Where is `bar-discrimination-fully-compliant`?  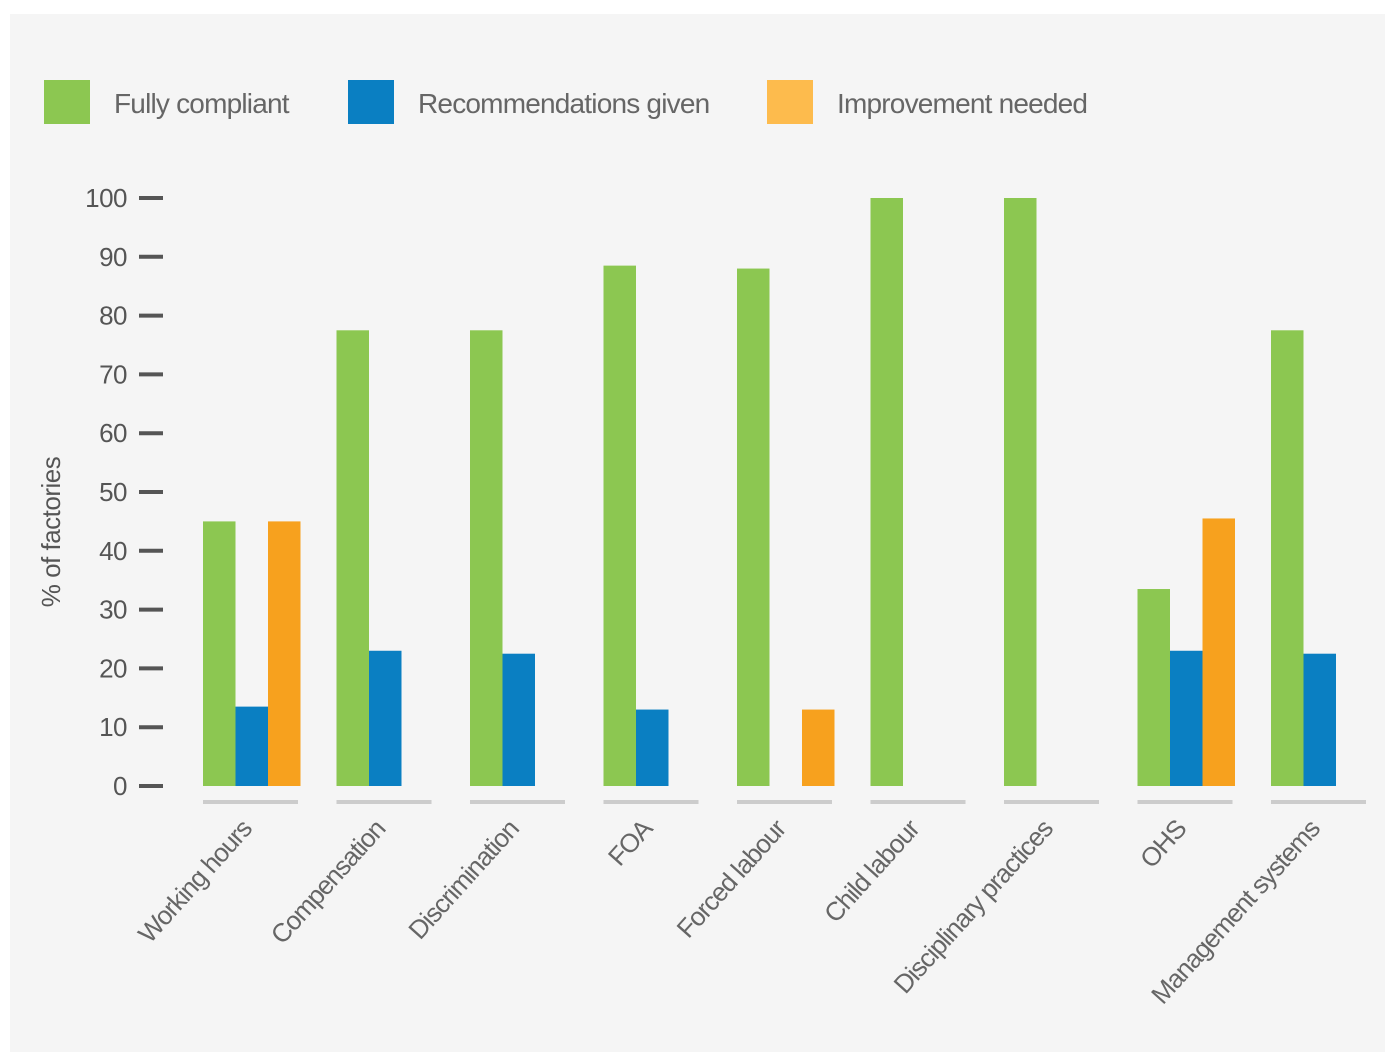 bar-discrimination-fully-compliant is located at coordinates (486, 558).